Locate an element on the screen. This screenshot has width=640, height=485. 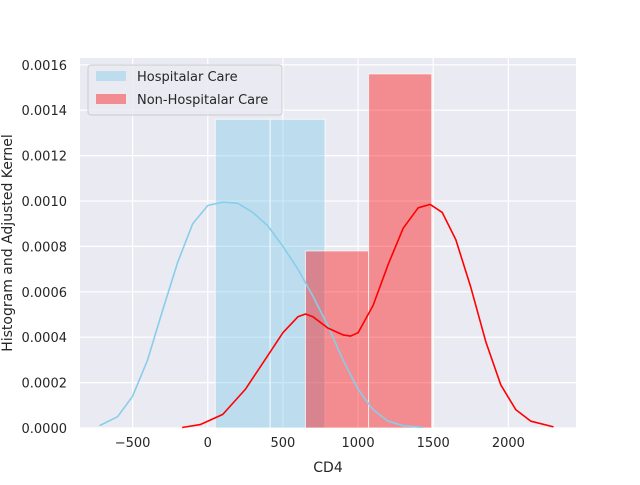
x-tick-label: −500 is located at coordinates (133, 443).